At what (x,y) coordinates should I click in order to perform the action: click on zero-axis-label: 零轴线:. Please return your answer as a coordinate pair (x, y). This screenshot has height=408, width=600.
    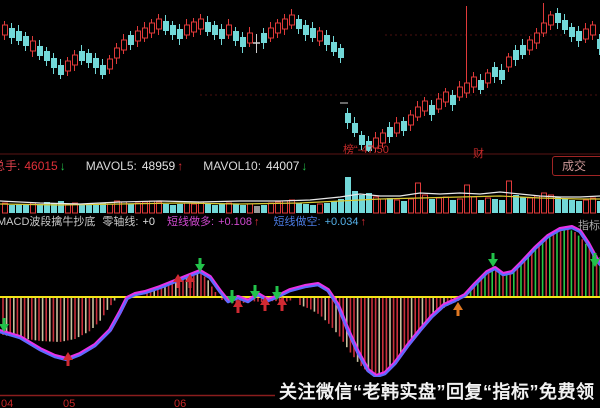
    Looking at the image, I should click on (120, 222).